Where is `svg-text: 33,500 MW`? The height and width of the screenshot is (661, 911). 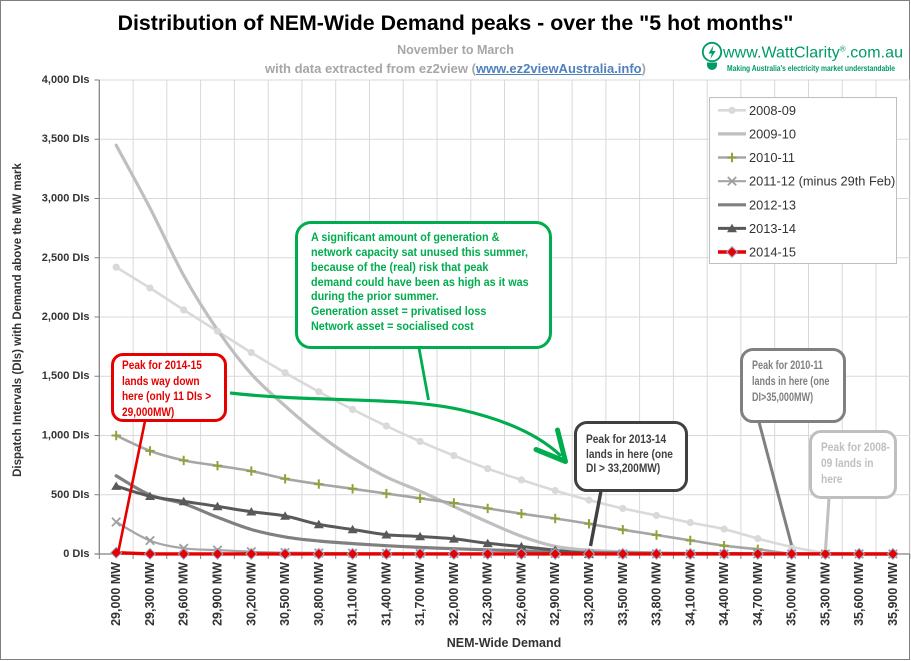
svg-text: 33,500 MW is located at coordinates (623, 594).